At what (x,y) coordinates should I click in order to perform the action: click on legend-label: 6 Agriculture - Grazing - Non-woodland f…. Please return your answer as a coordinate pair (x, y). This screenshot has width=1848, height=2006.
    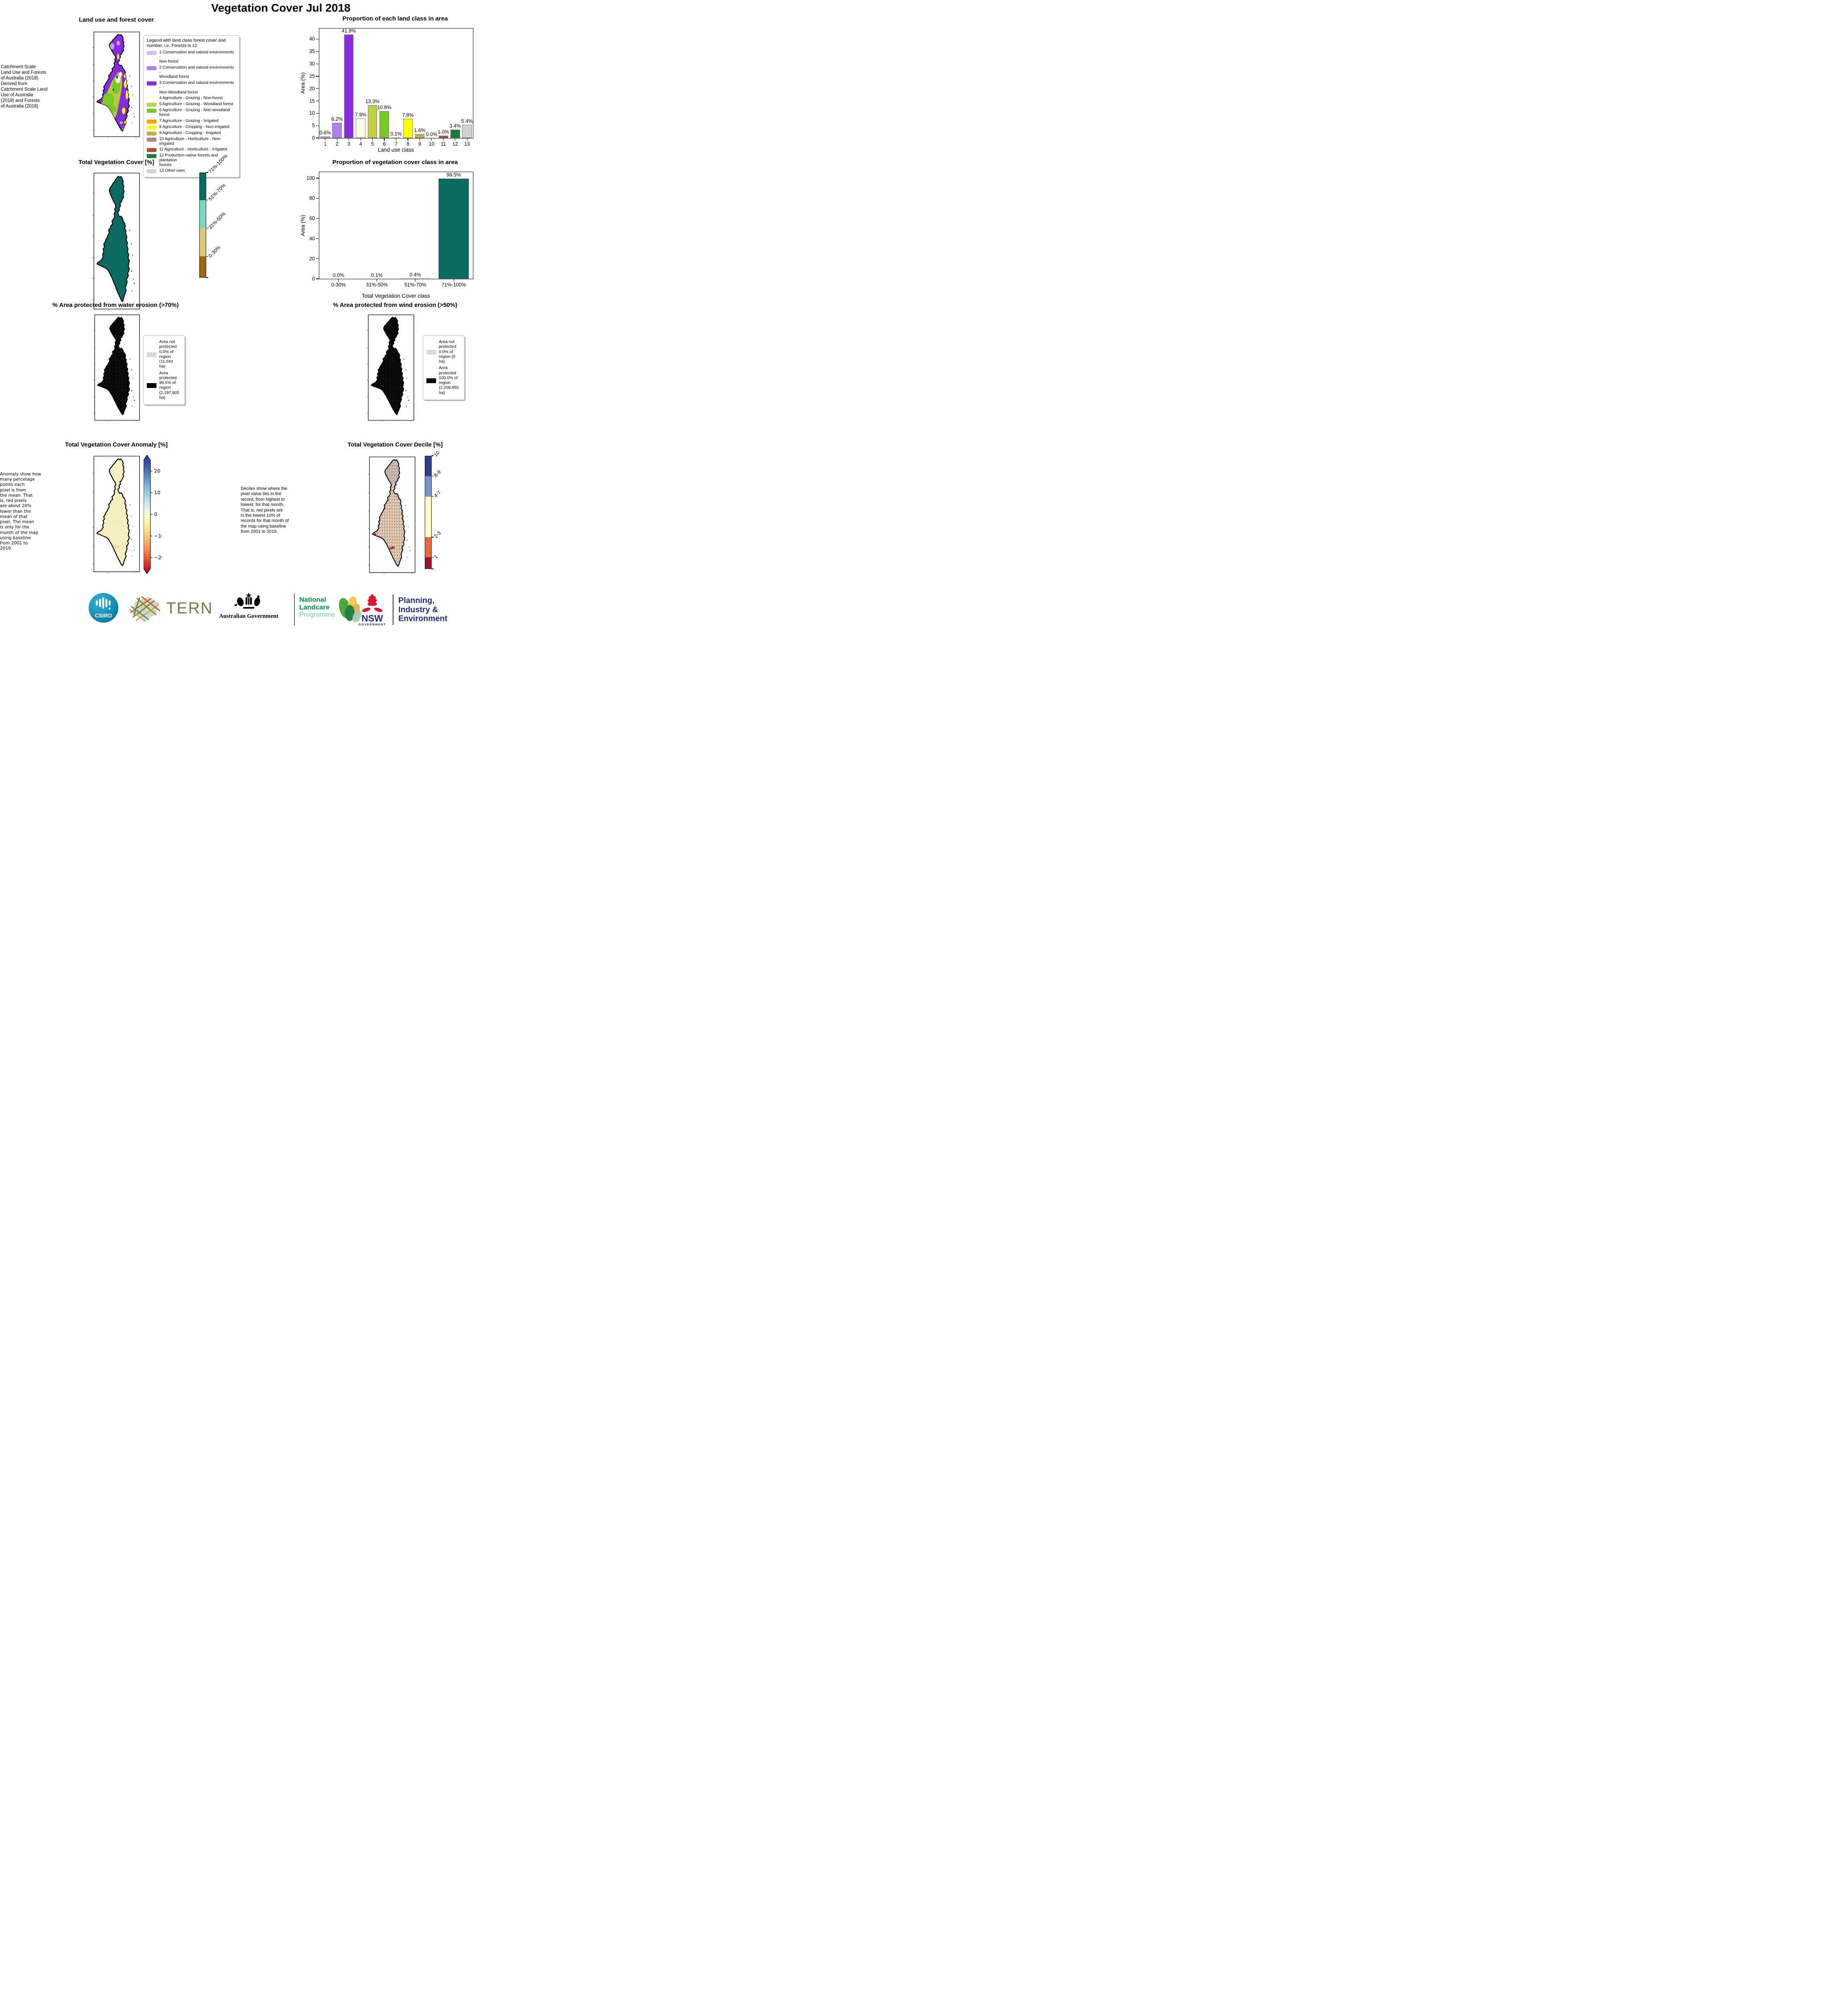
    Looking at the image, I should click on (194, 113).